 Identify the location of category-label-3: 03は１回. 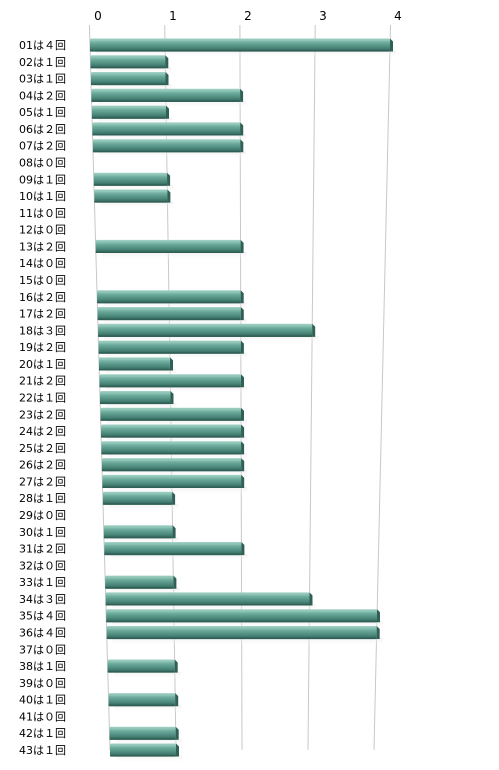
(42, 79).